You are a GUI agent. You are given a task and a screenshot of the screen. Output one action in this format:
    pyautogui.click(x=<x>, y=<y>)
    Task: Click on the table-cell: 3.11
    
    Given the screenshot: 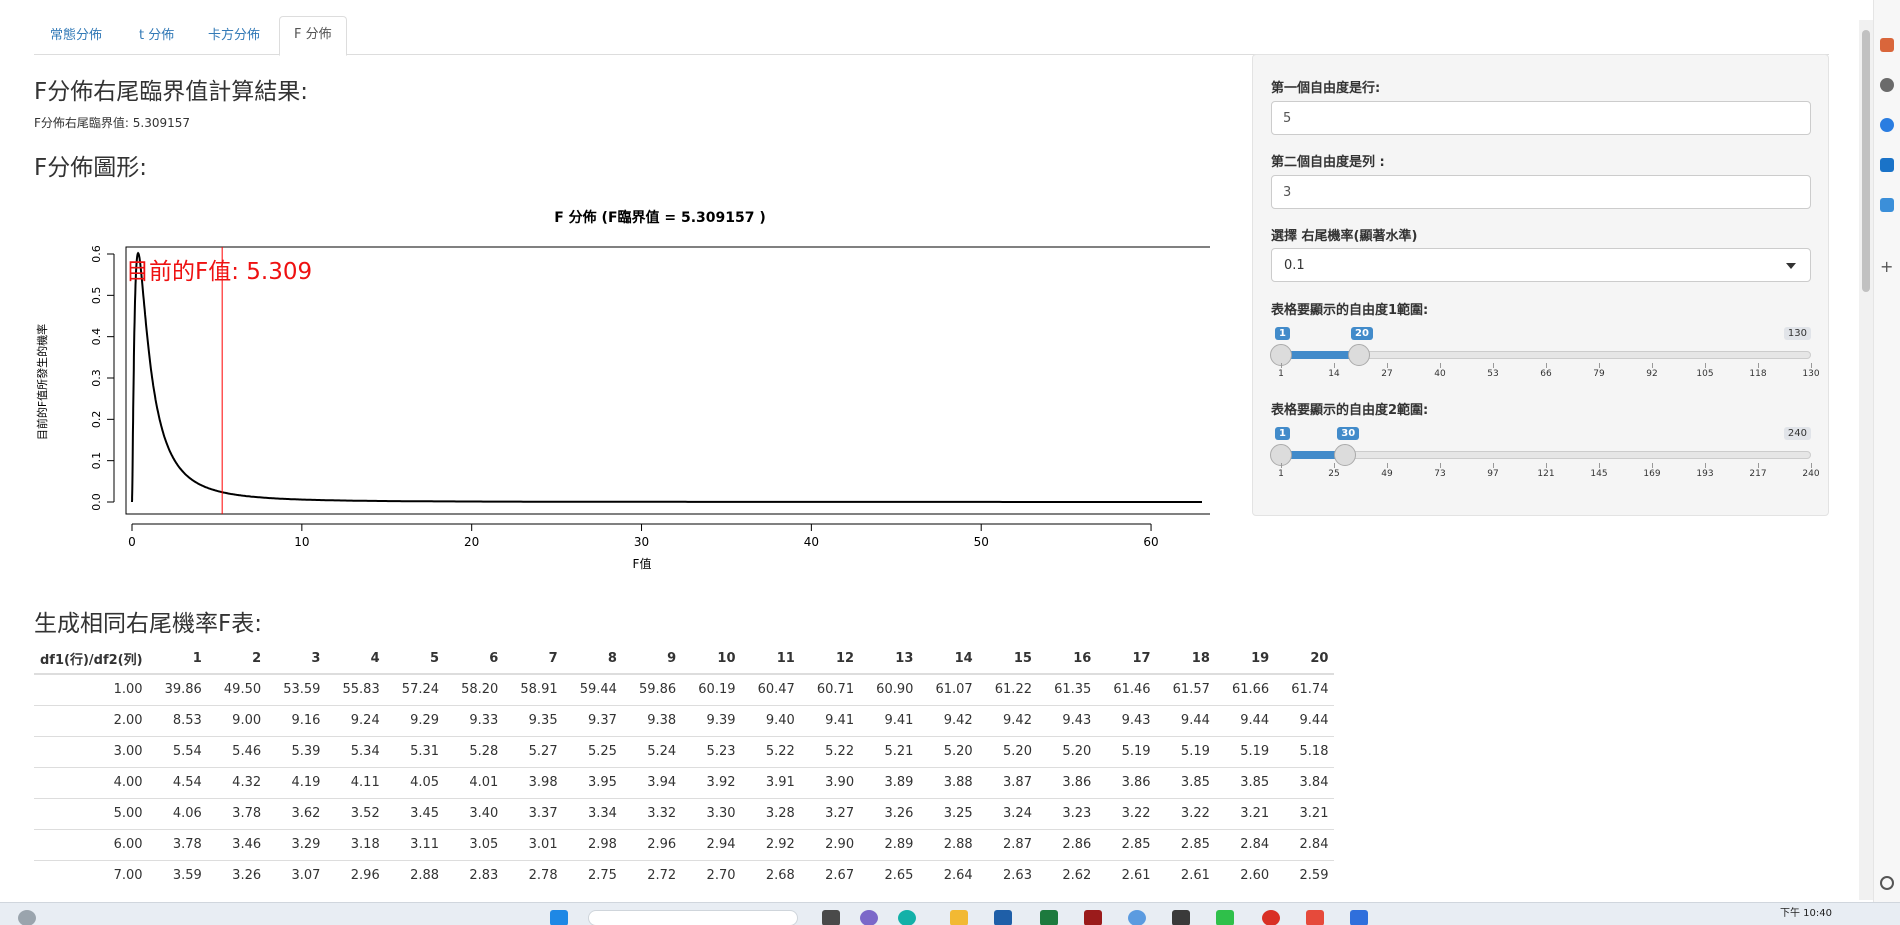 What is the action you would take?
    pyautogui.click(x=415, y=844)
    